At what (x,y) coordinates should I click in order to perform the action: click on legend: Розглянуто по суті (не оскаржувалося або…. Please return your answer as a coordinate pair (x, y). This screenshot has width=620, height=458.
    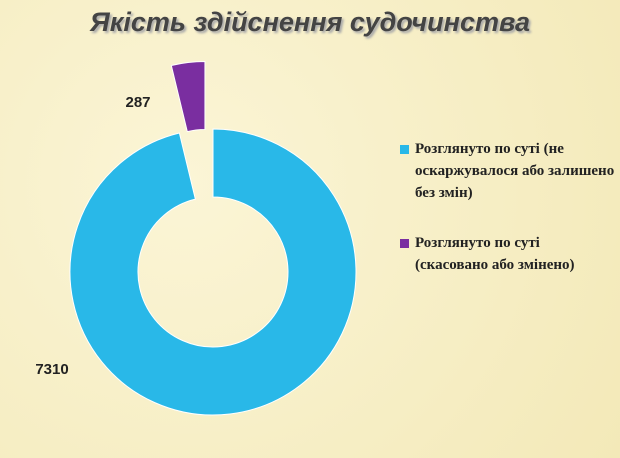
    Looking at the image, I should click on (507, 221).